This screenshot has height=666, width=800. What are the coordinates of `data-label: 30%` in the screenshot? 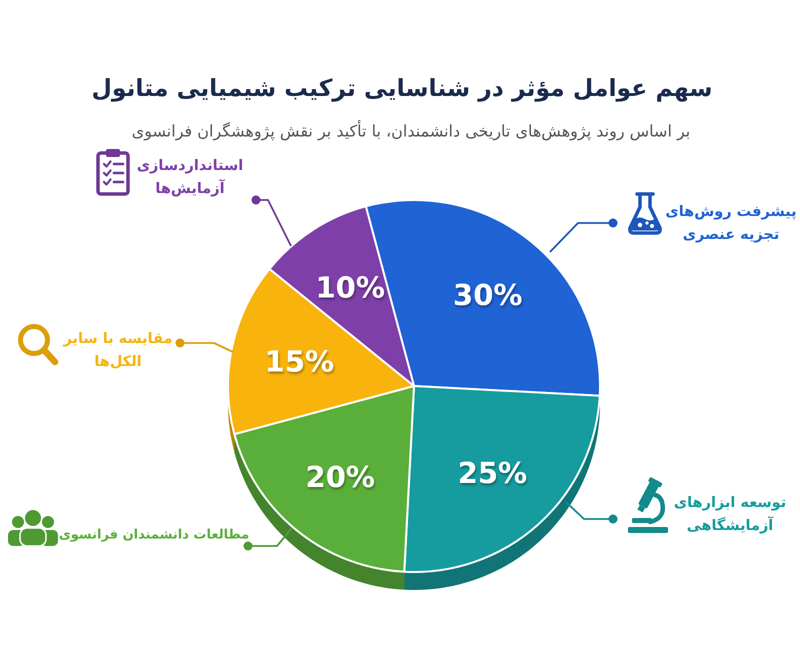 It's located at (487, 295).